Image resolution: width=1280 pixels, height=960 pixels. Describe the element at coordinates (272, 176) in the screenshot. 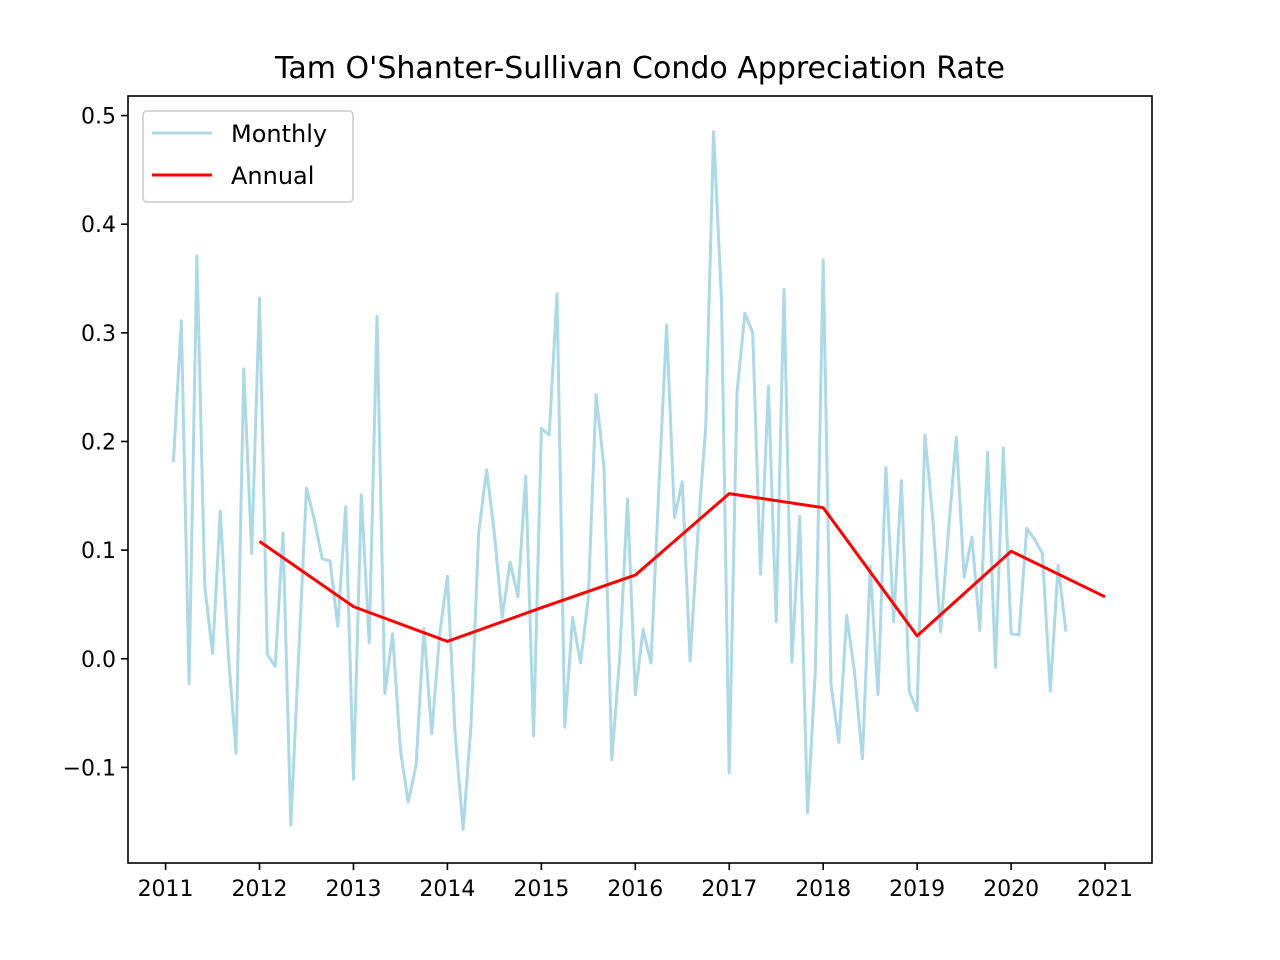

I see `legend-label-annual: Annual` at that location.